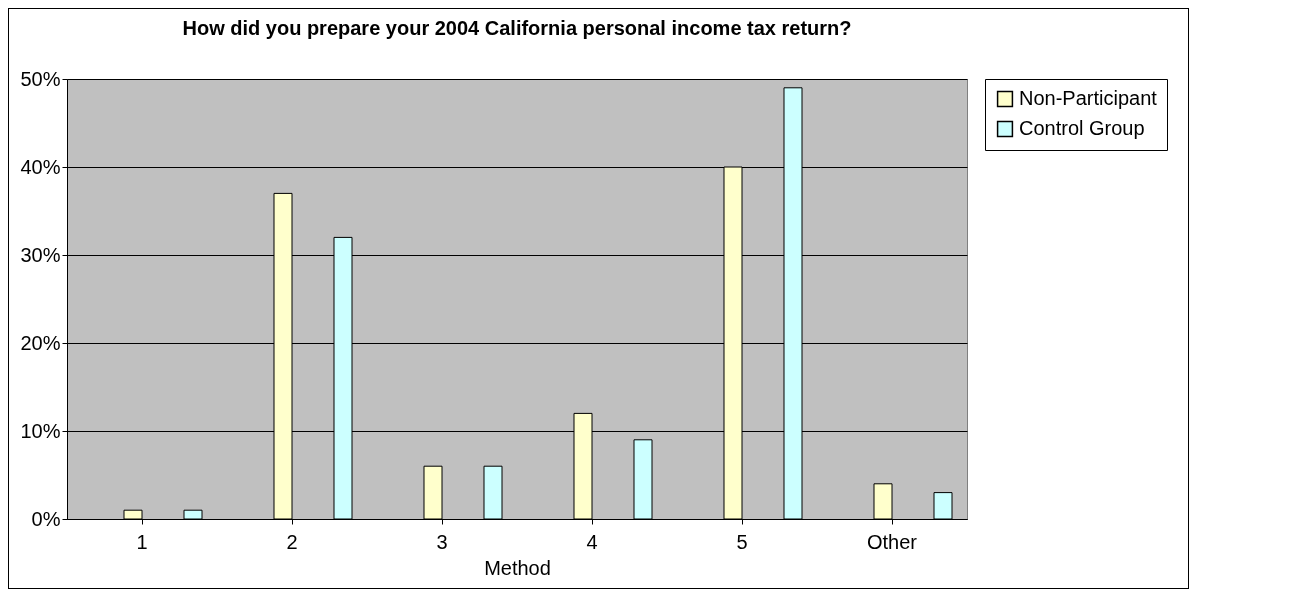 The width and height of the screenshot is (1304, 612). I want to click on y-tick-label: 50%, so click(40, 78).